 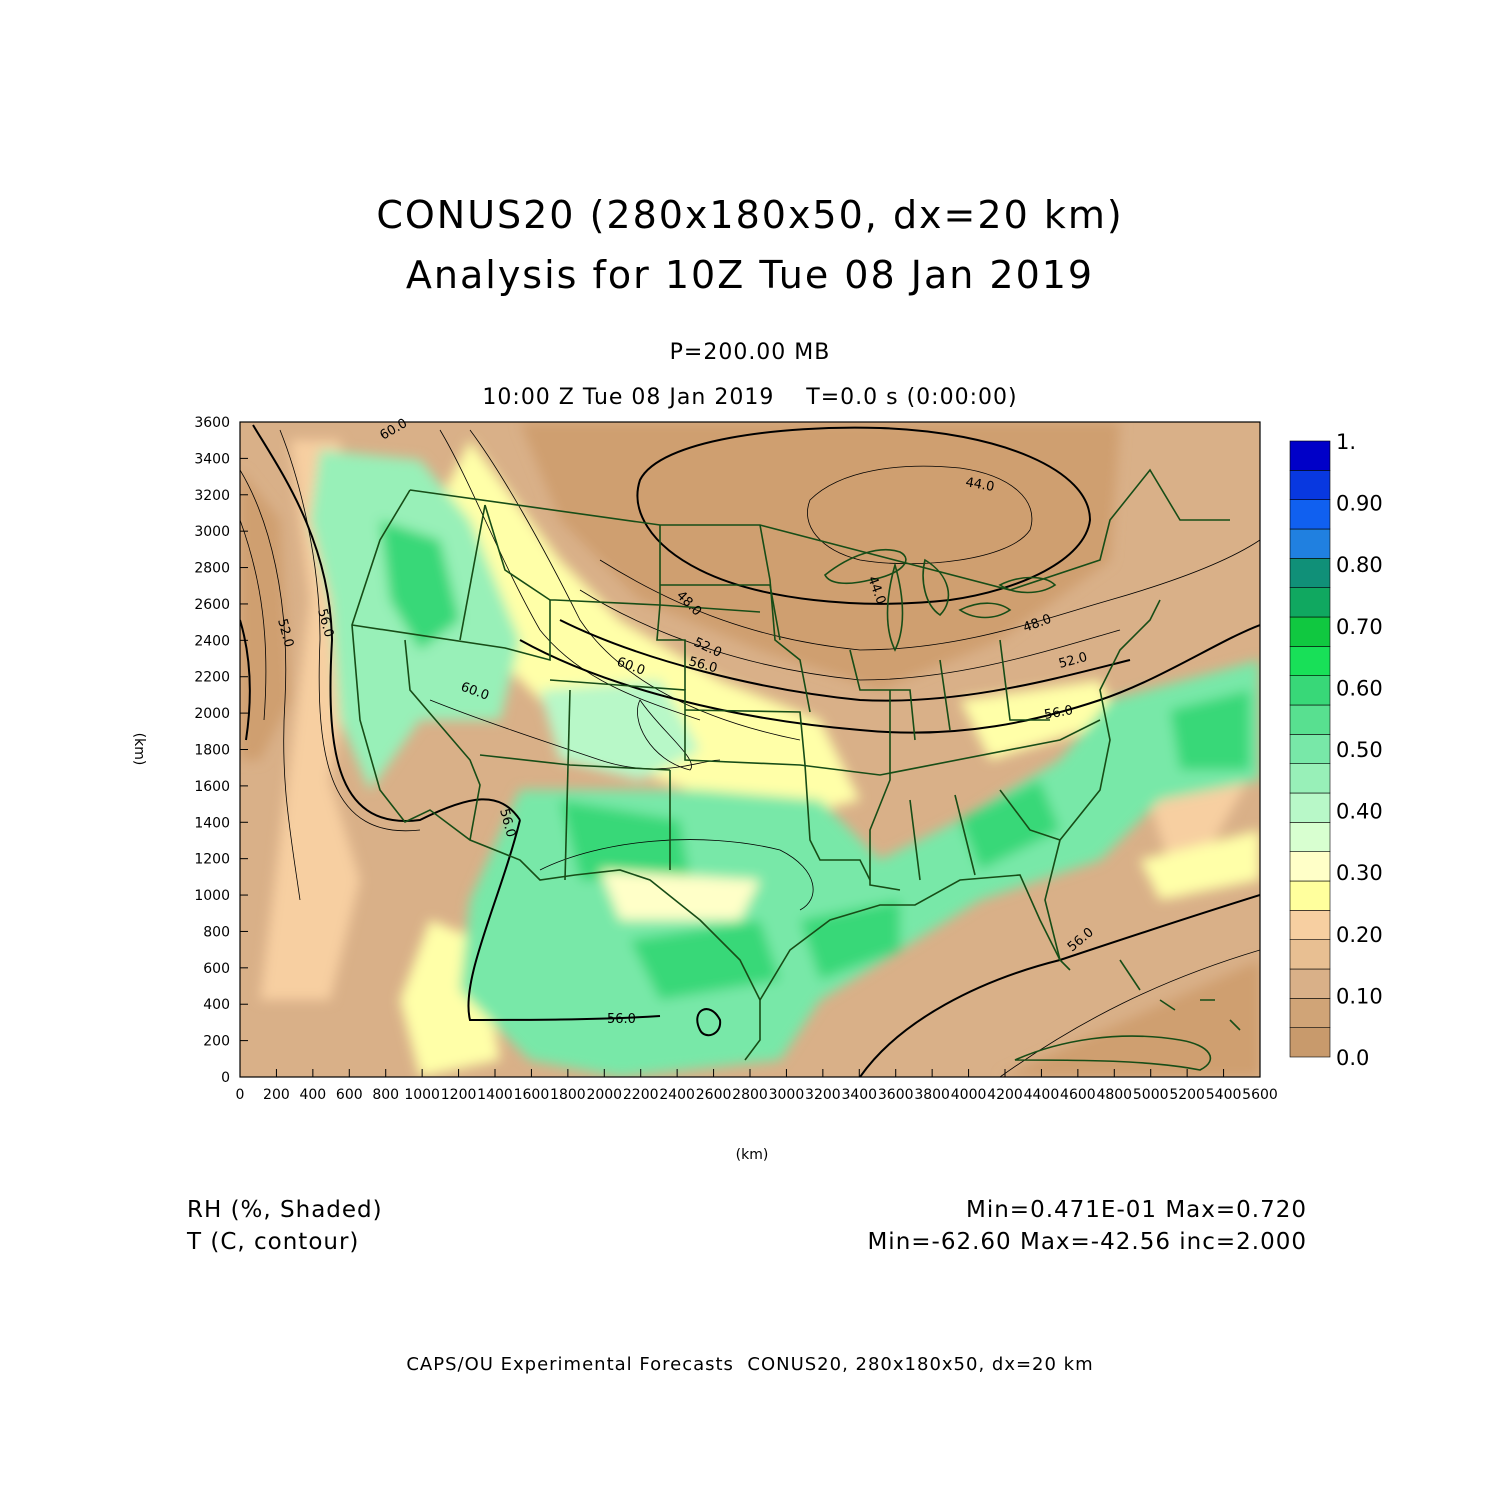 What do you see at coordinates (1359, 504) in the screenshot?
I see `colorbar-label: 0.90` at bounding box center [1359, 504].